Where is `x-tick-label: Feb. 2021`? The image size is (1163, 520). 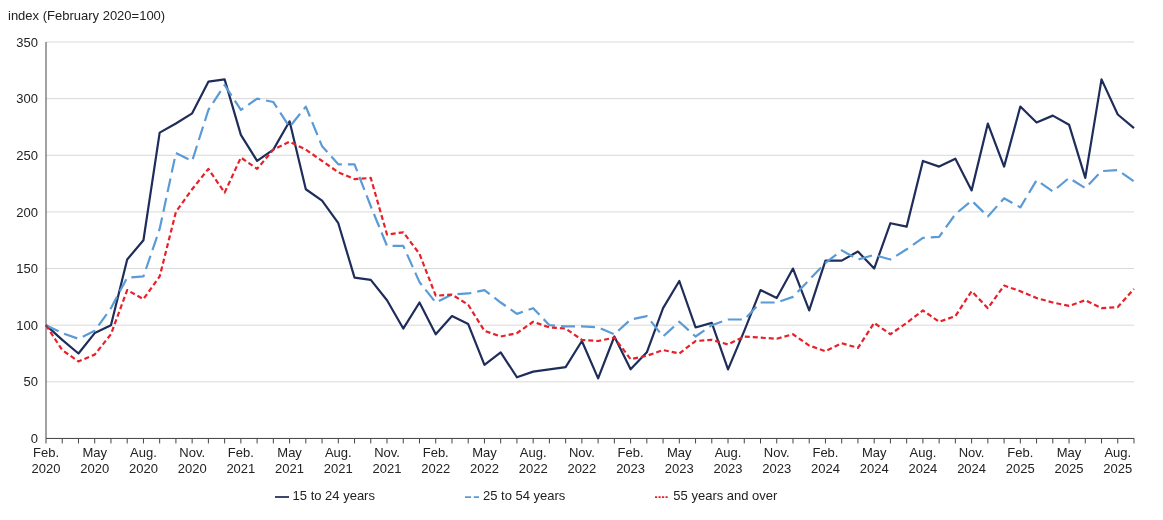 x-tick-label: Feb. 2021 is located at coordinates (241, 461).